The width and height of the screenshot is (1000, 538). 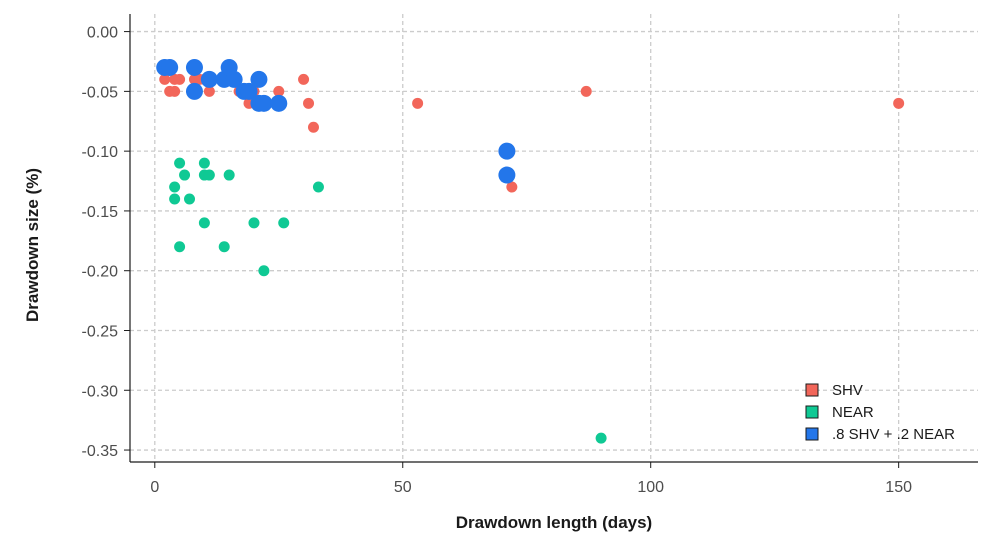 I want to click on x-axis-title: Drawdown length (days), so click(x=554, y=522).